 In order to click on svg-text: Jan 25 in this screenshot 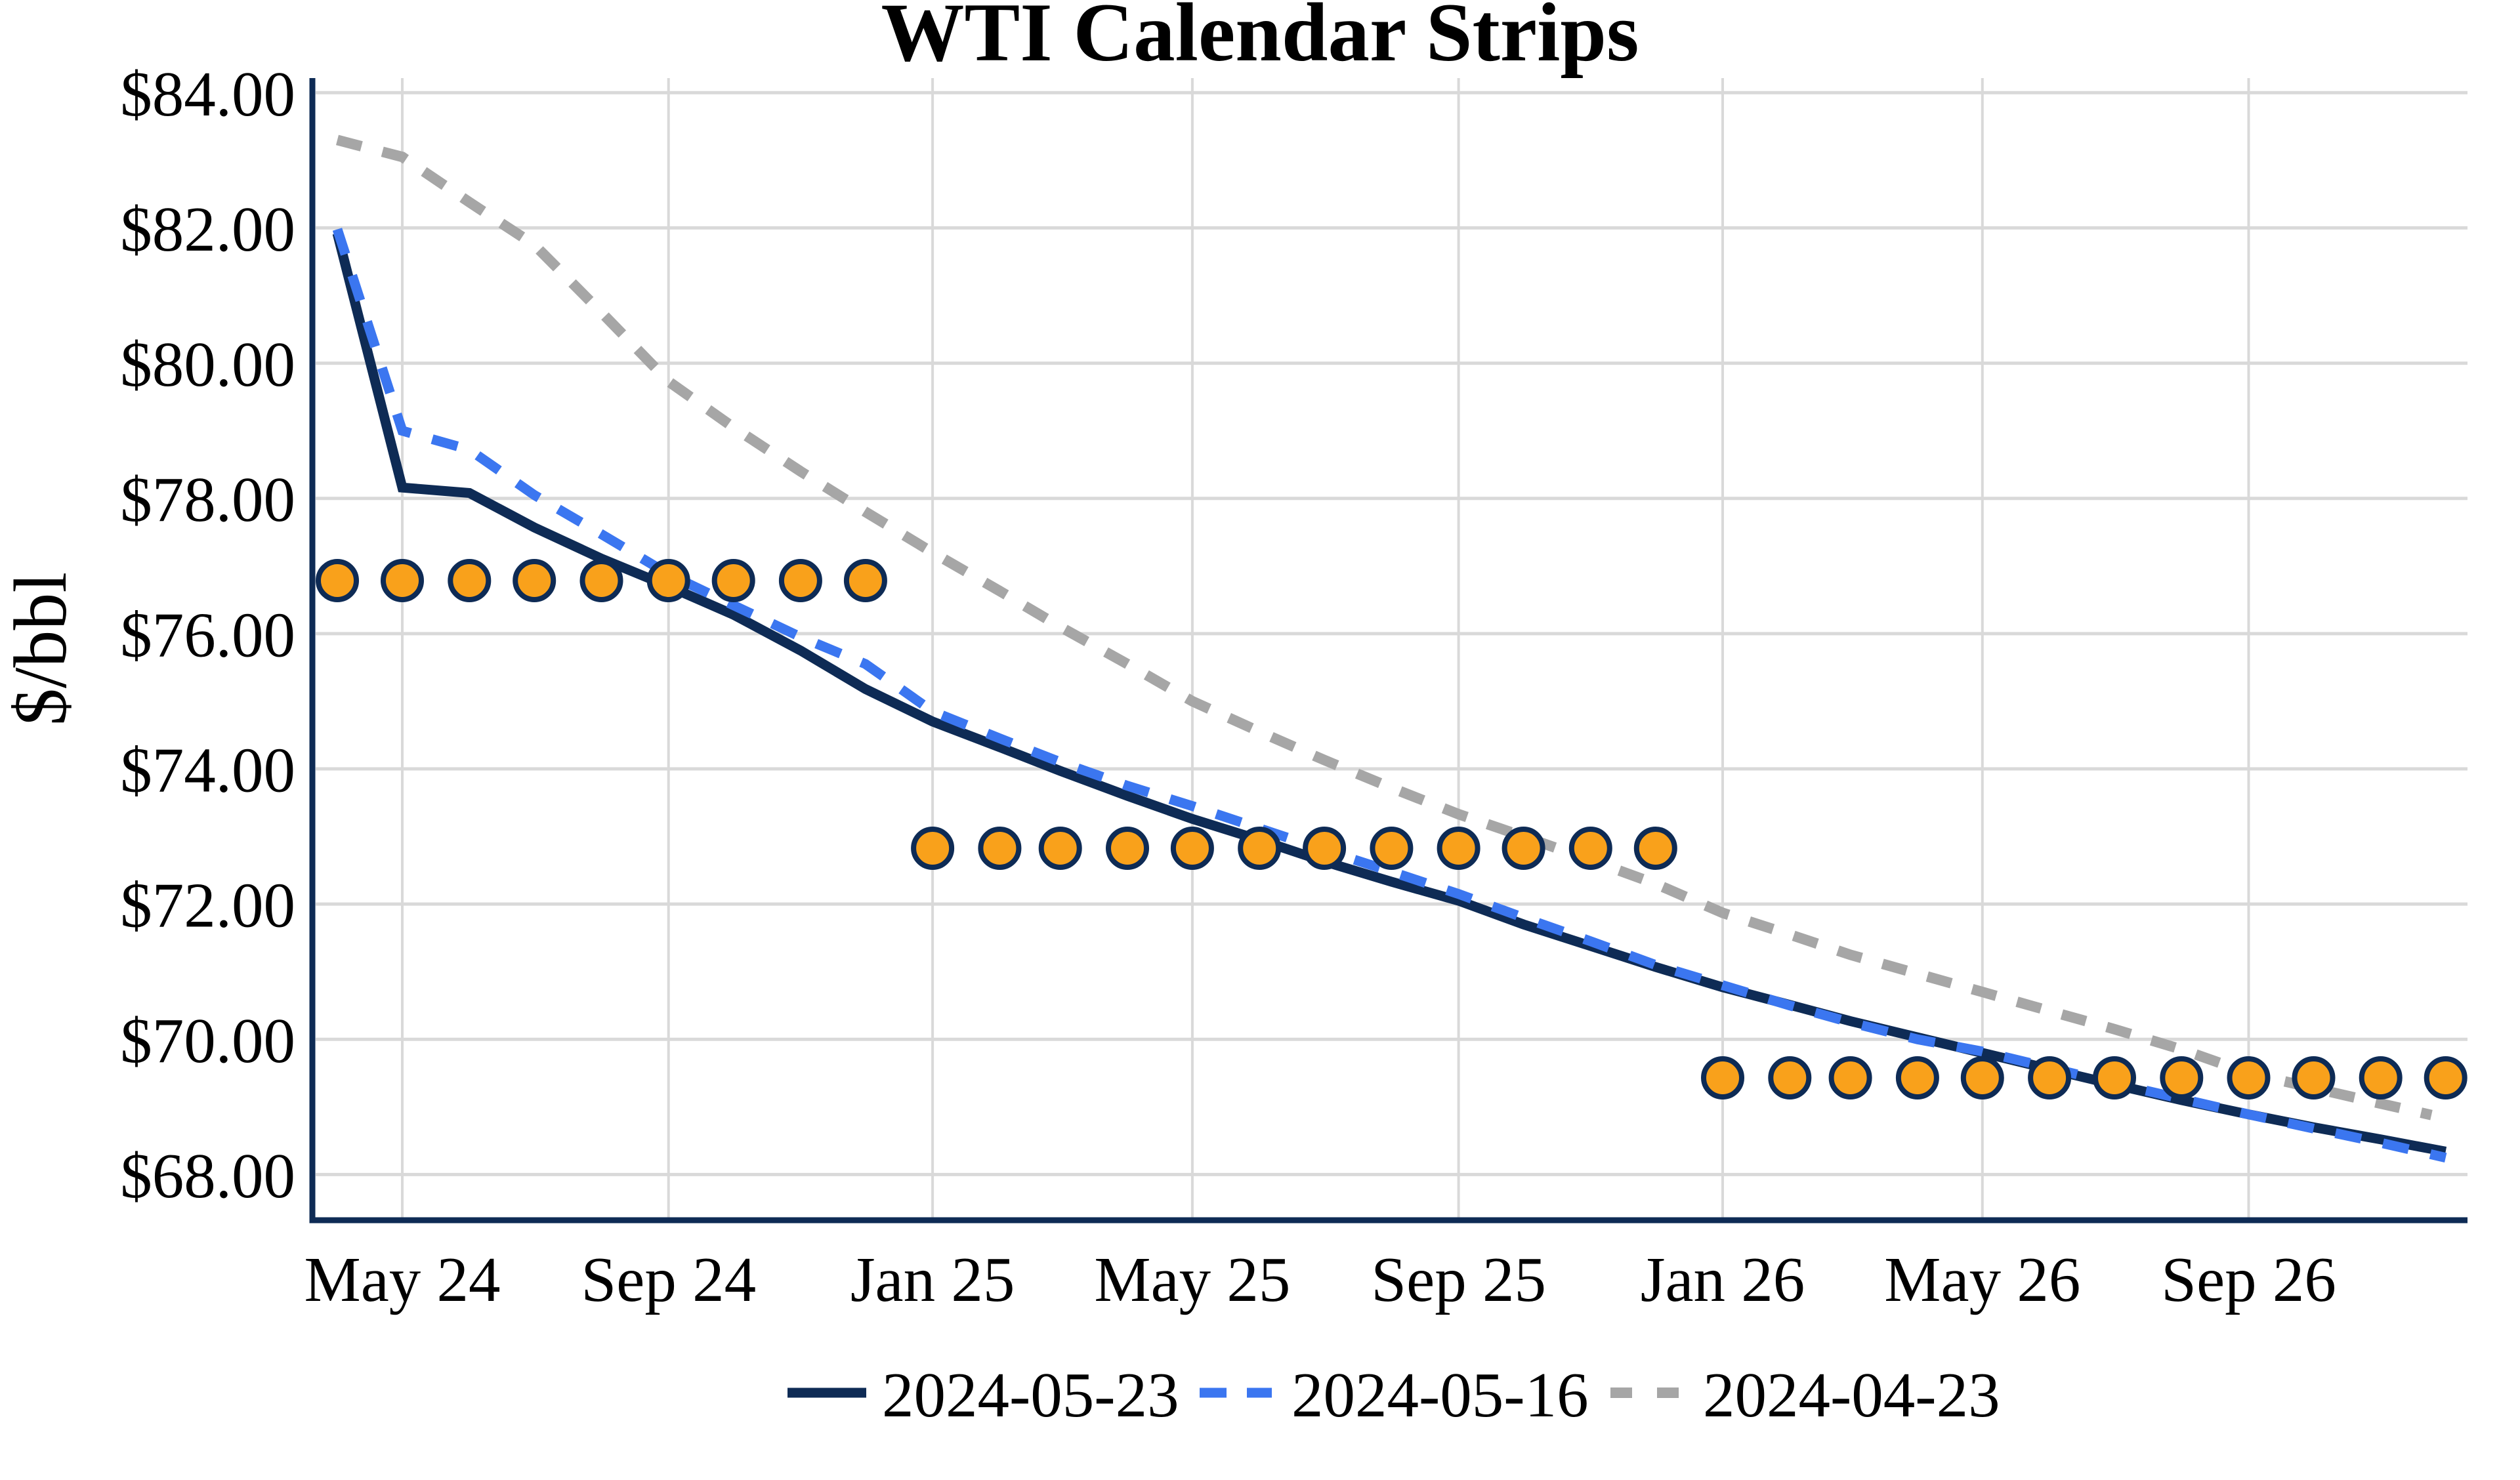, I will do `click(932, 1279)`.